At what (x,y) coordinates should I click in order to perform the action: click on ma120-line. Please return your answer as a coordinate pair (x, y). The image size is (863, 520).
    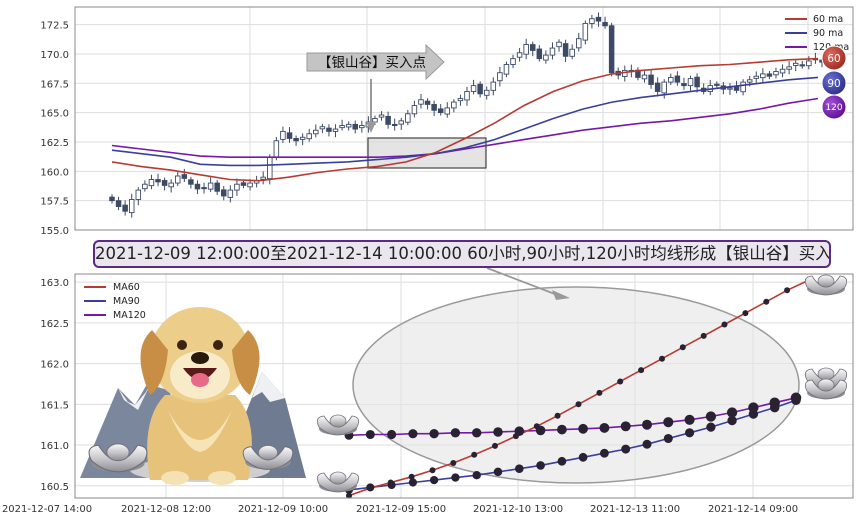
    Looking at the image, I should click on (572, 417).